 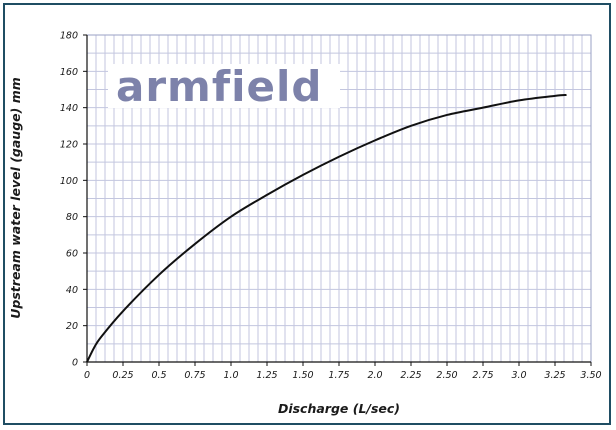 What do you see at coordinates (72, 290) in the screenshot?
I see `y-tick-label: 40` at bounding box center [72, 290].